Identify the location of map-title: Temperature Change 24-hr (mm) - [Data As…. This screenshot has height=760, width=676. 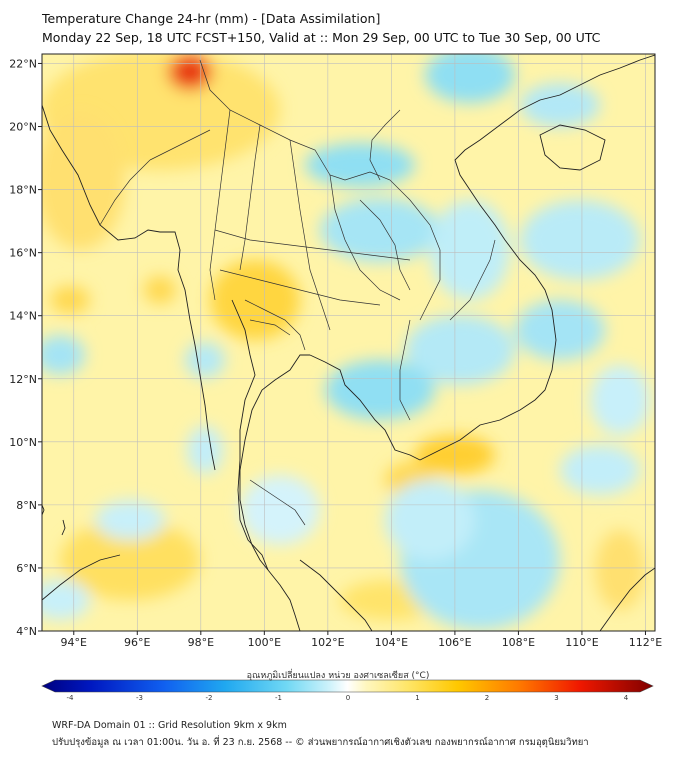
(211, 18).